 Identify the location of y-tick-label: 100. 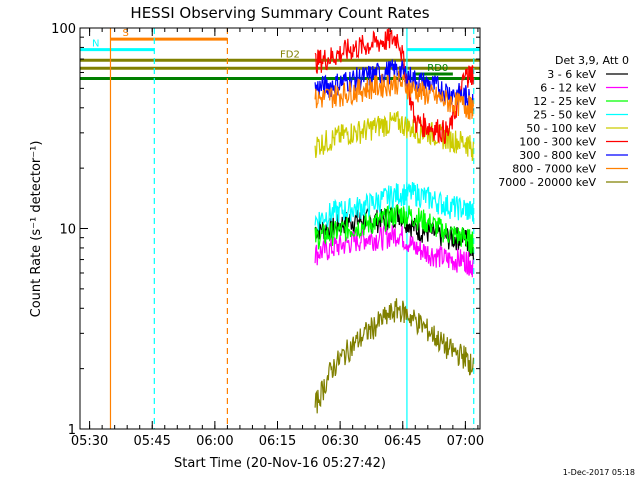
(63, 29).